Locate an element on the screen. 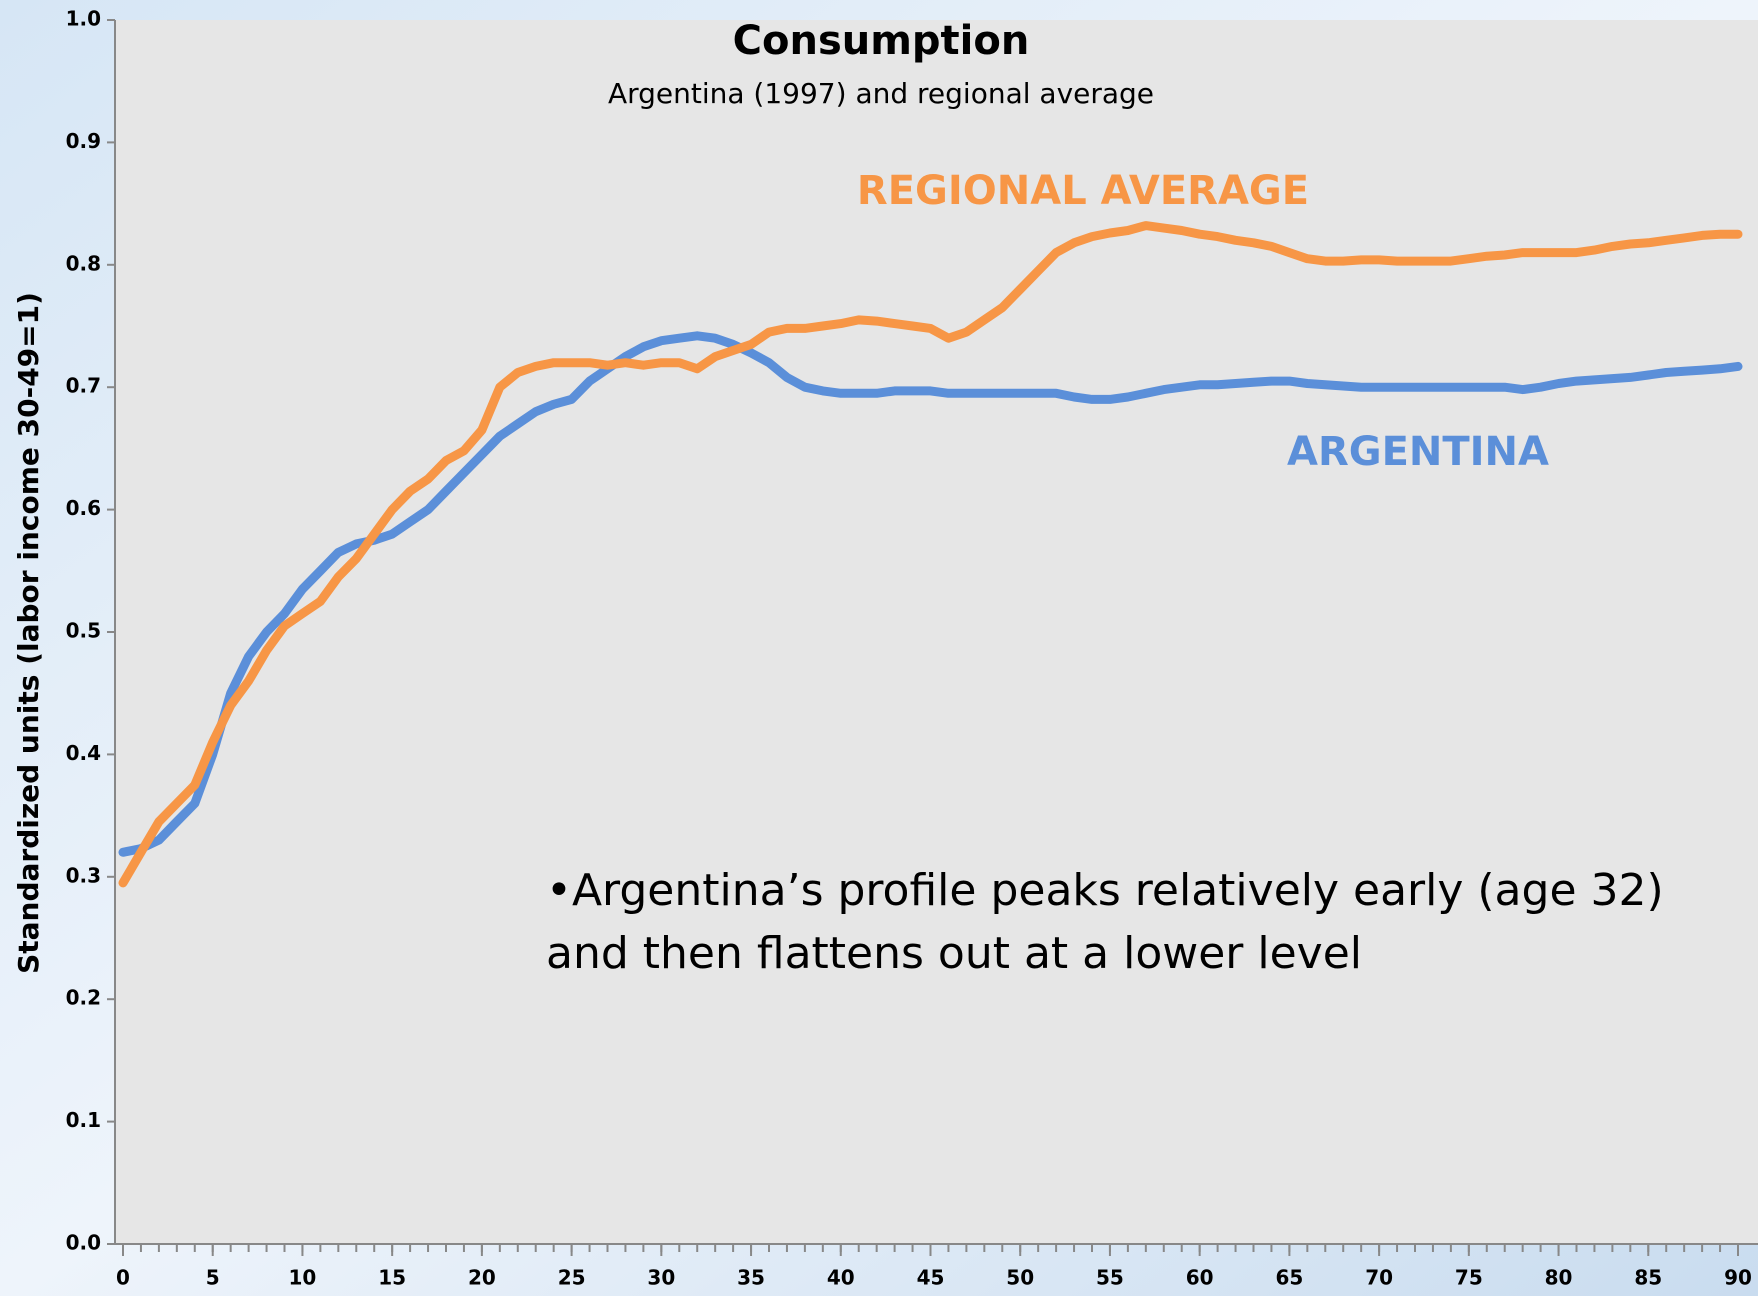  chart-title: Consumption is located at coordinates (881, 41).